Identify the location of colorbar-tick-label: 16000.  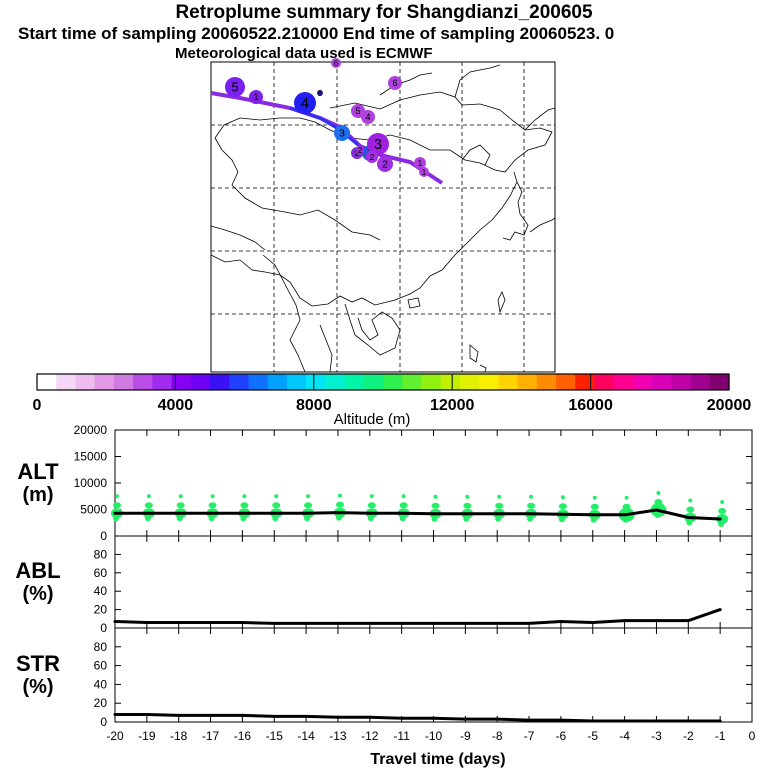
(590, 405).